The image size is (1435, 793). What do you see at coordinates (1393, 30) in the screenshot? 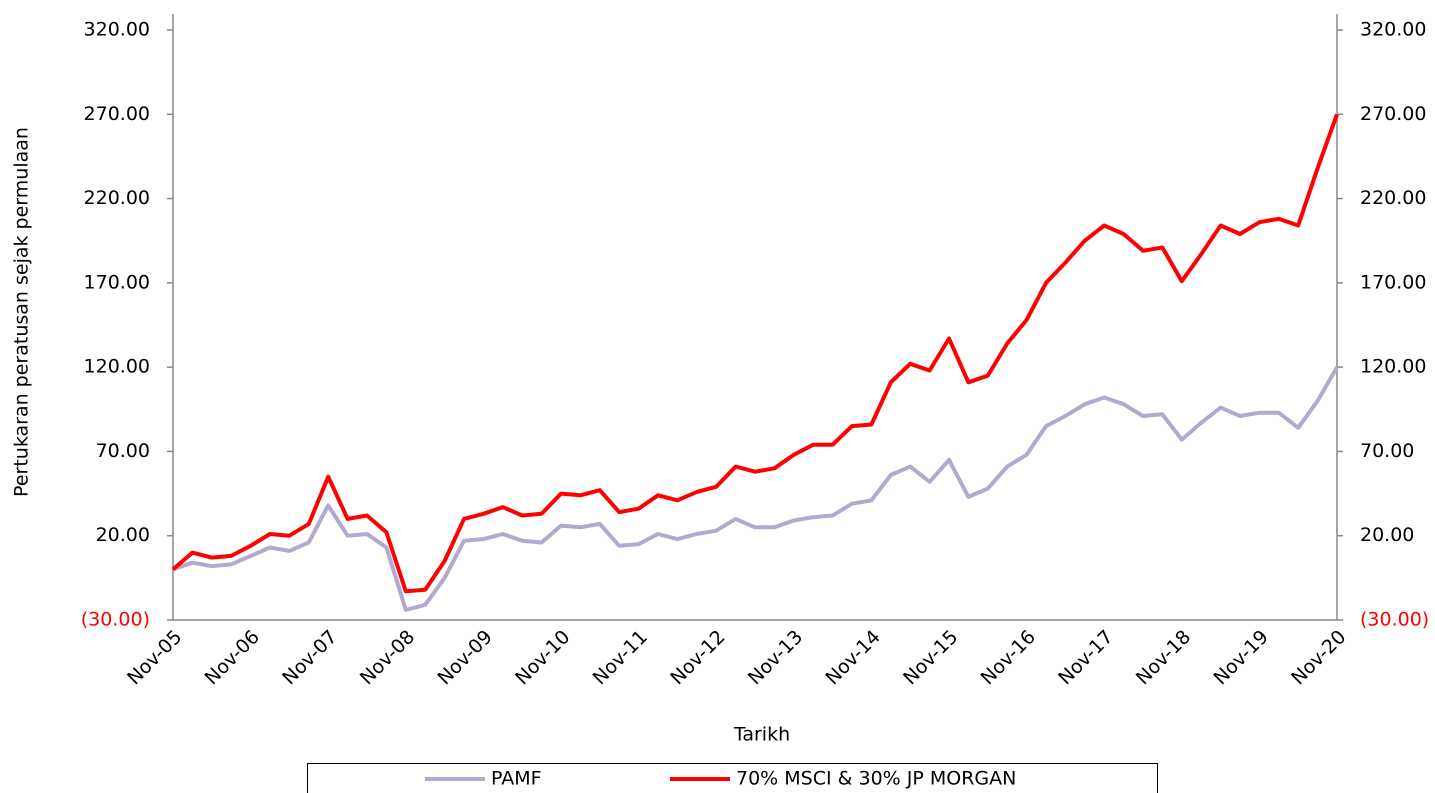
I see `y2-tick-label: 320.00` at bounding box center [1393, 30].